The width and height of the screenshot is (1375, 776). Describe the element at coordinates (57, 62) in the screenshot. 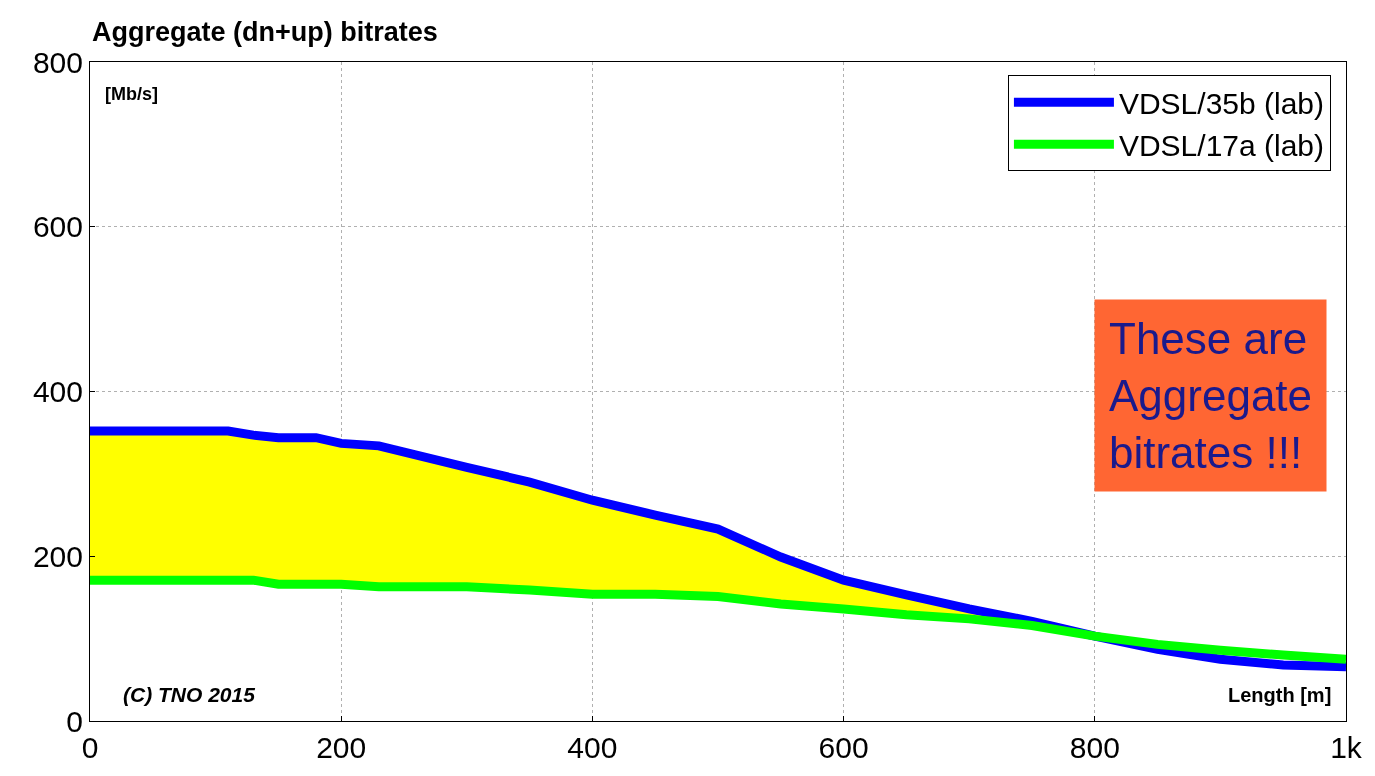

I see `y-tick-label: 800` at that location.